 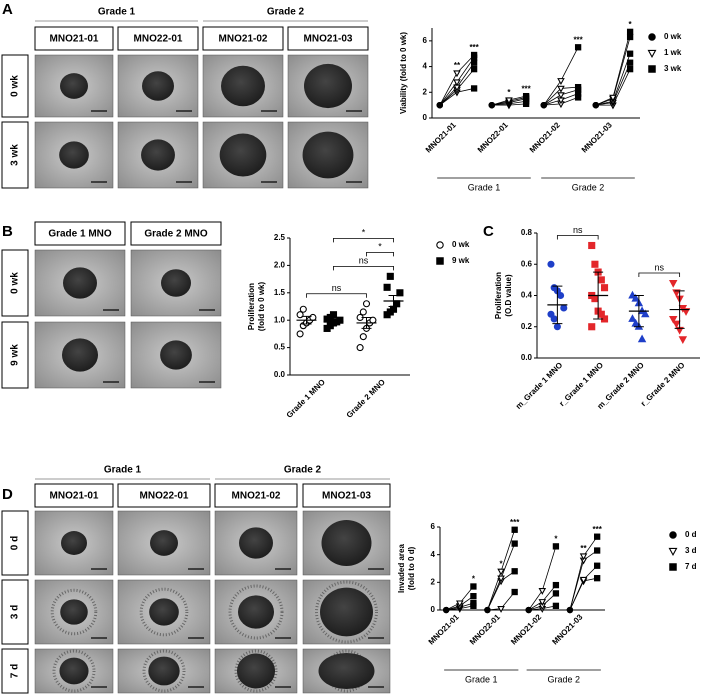 What do you see at coordinates (7, 231) in the screenshot?
I see `panel-label: B` at bounding box center [7, 231].